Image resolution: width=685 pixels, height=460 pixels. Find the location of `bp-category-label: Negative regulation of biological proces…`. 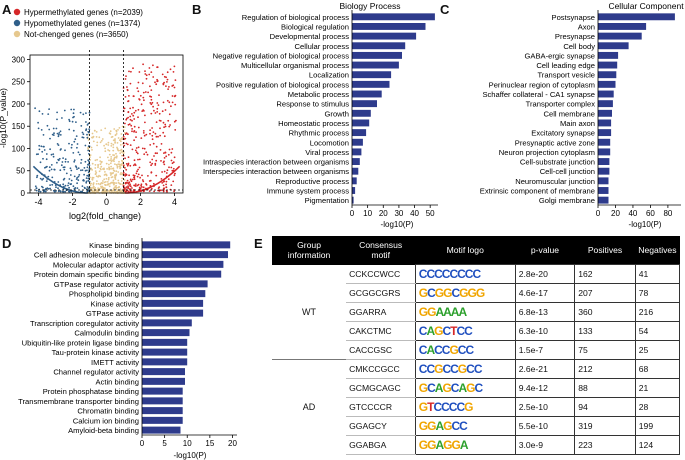

bp-category-label: Negative regulation of biological proces… is located at coordinates (281, 55).